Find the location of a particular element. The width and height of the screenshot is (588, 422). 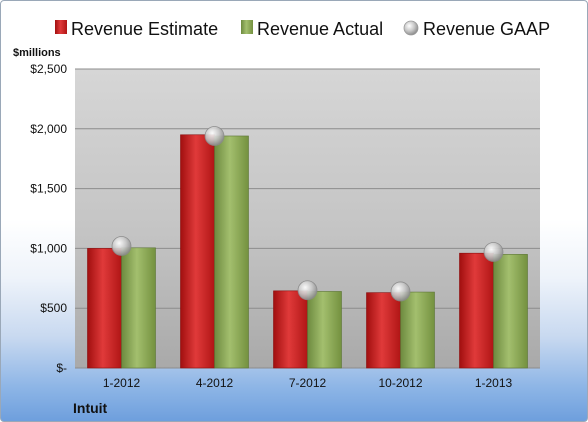

x-category-label: 1-2012 is located at coordinates (122, 383).